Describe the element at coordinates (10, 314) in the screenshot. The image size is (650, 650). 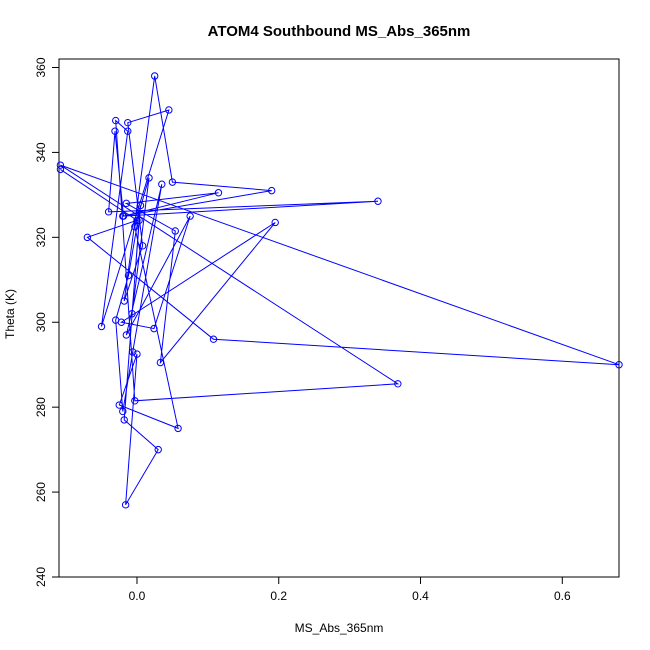
I see `y-axis-label: Theta (K)` at that location.